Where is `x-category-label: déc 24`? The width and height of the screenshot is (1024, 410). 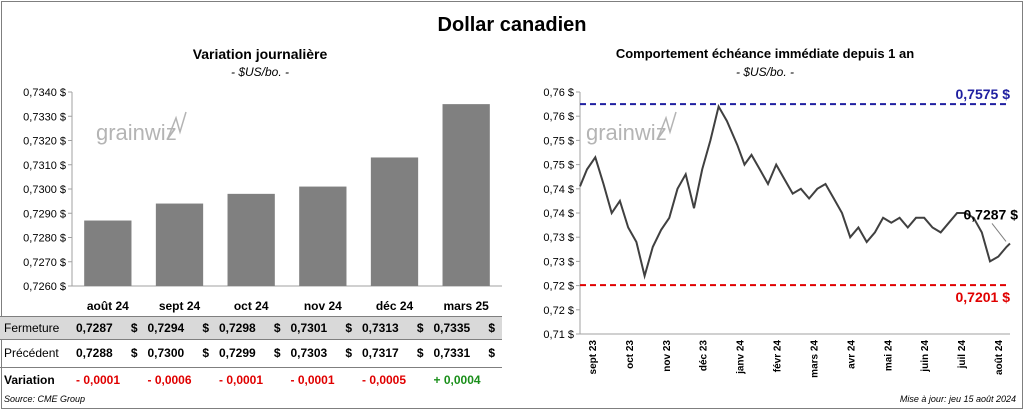
x-category-label: déc 24 is located at coordinates (395, 306).